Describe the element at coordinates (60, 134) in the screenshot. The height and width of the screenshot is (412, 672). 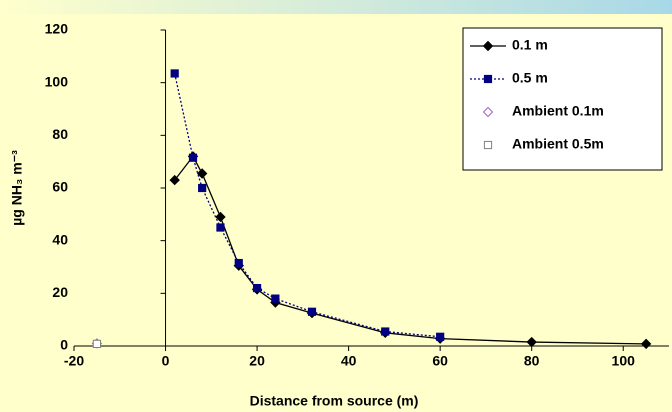
I see `y-tick-label: 80` at that location.